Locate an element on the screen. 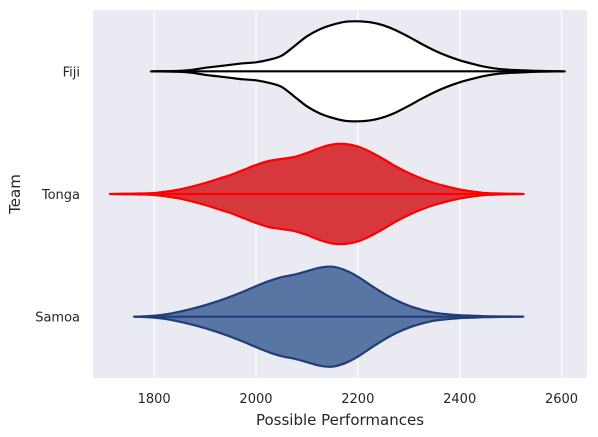 This screenshot has width=598, height=437. x-tick-label: 2200 is located at coordinates (357, 399).